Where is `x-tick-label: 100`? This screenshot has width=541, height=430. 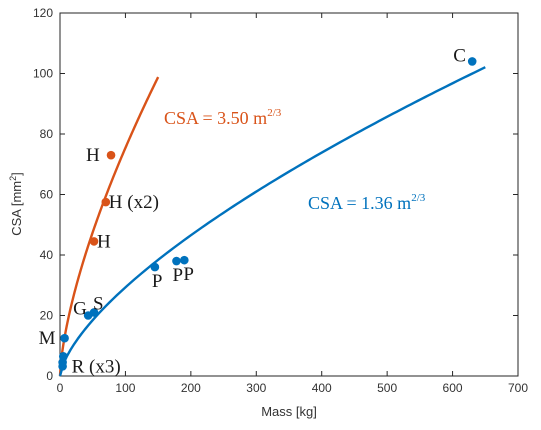 x-tick-label: 100 is located at coordinates (125, 388).